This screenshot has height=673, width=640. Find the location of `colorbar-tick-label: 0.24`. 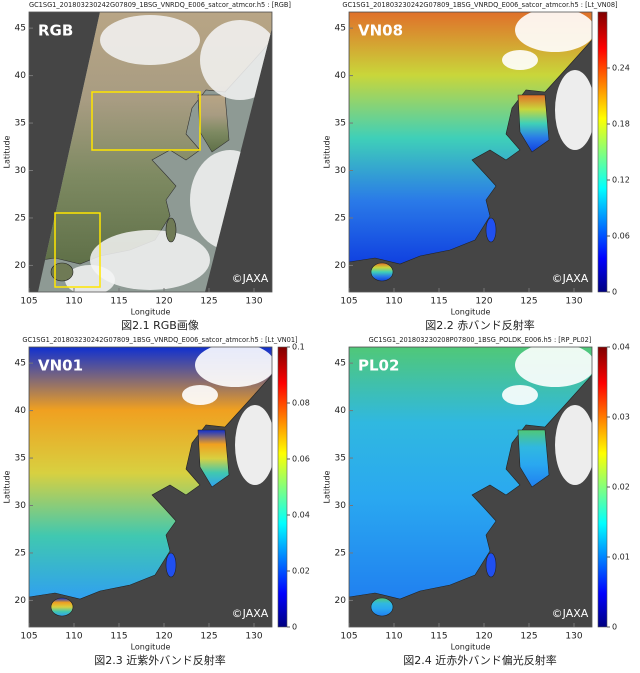

colorbar-tick-label: 0.24 is located at coordinates (621, 68).